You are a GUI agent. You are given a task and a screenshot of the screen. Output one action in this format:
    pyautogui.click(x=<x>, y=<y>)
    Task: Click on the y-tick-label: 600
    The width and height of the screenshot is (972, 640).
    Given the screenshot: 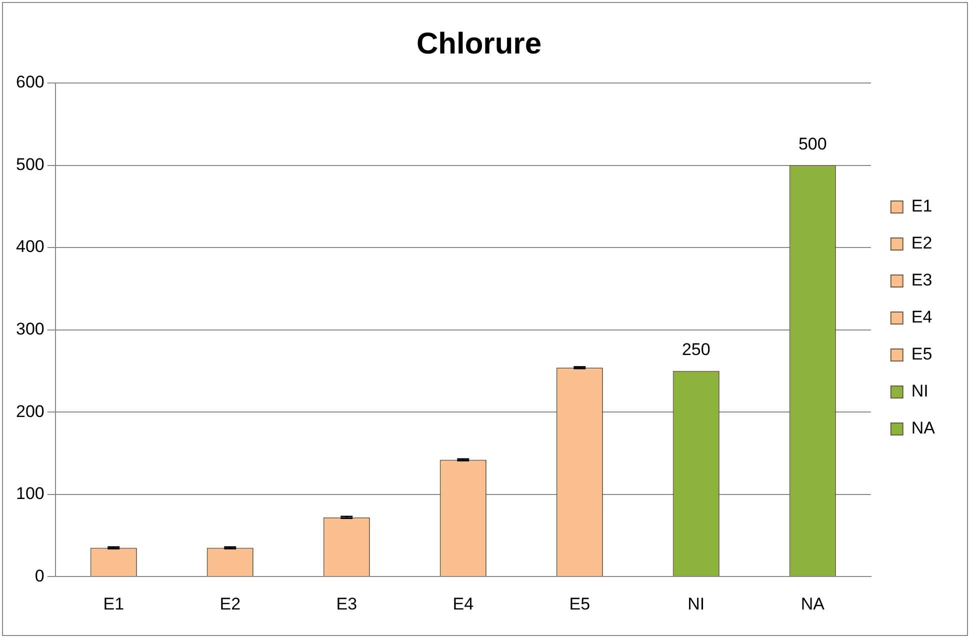 What is the action you would take?
    pyautogui.click(x=30, y=82)
    